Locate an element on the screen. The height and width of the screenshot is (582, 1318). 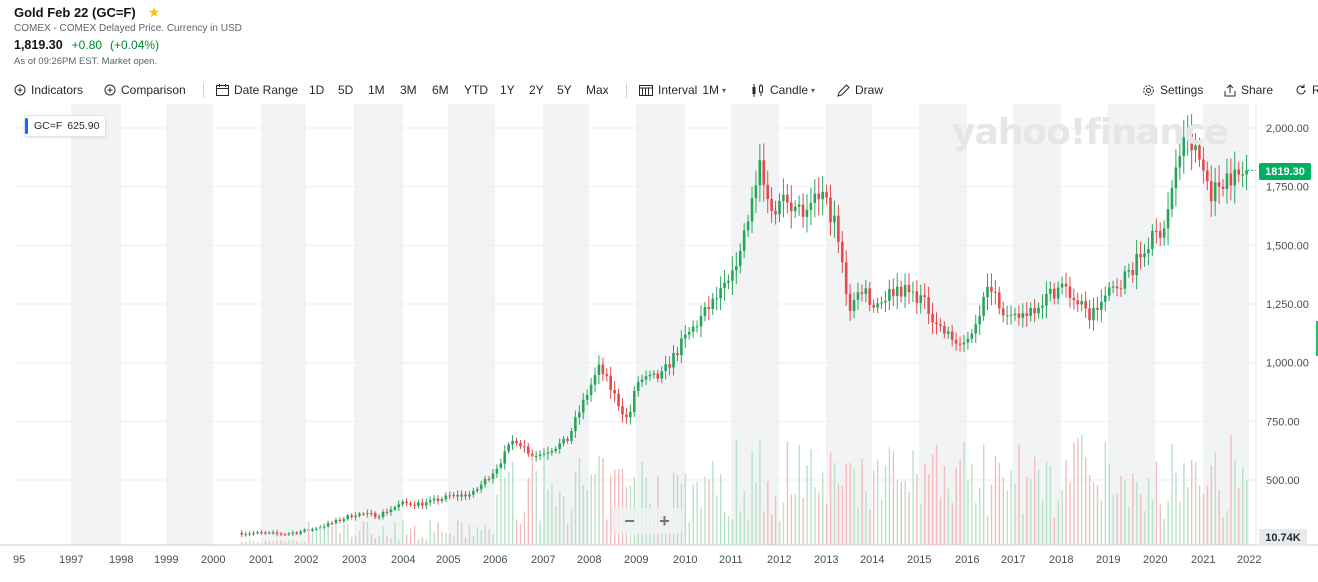
gear-icon is located at coordinates (1148, 90).